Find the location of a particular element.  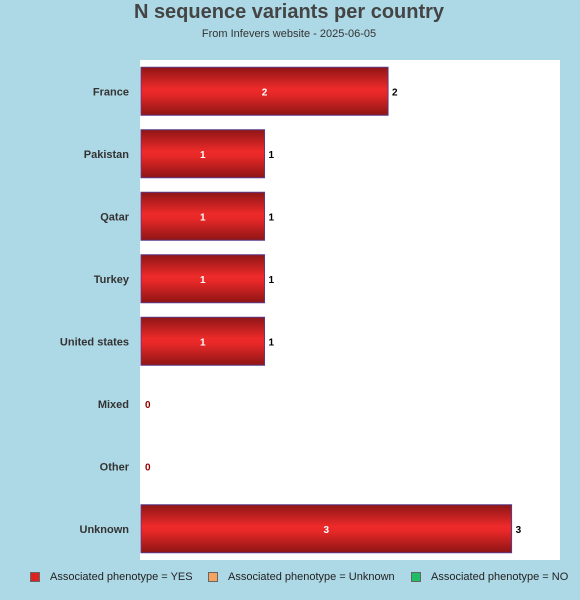

category-label-united-states: United states is located at coordinates (94, 342).